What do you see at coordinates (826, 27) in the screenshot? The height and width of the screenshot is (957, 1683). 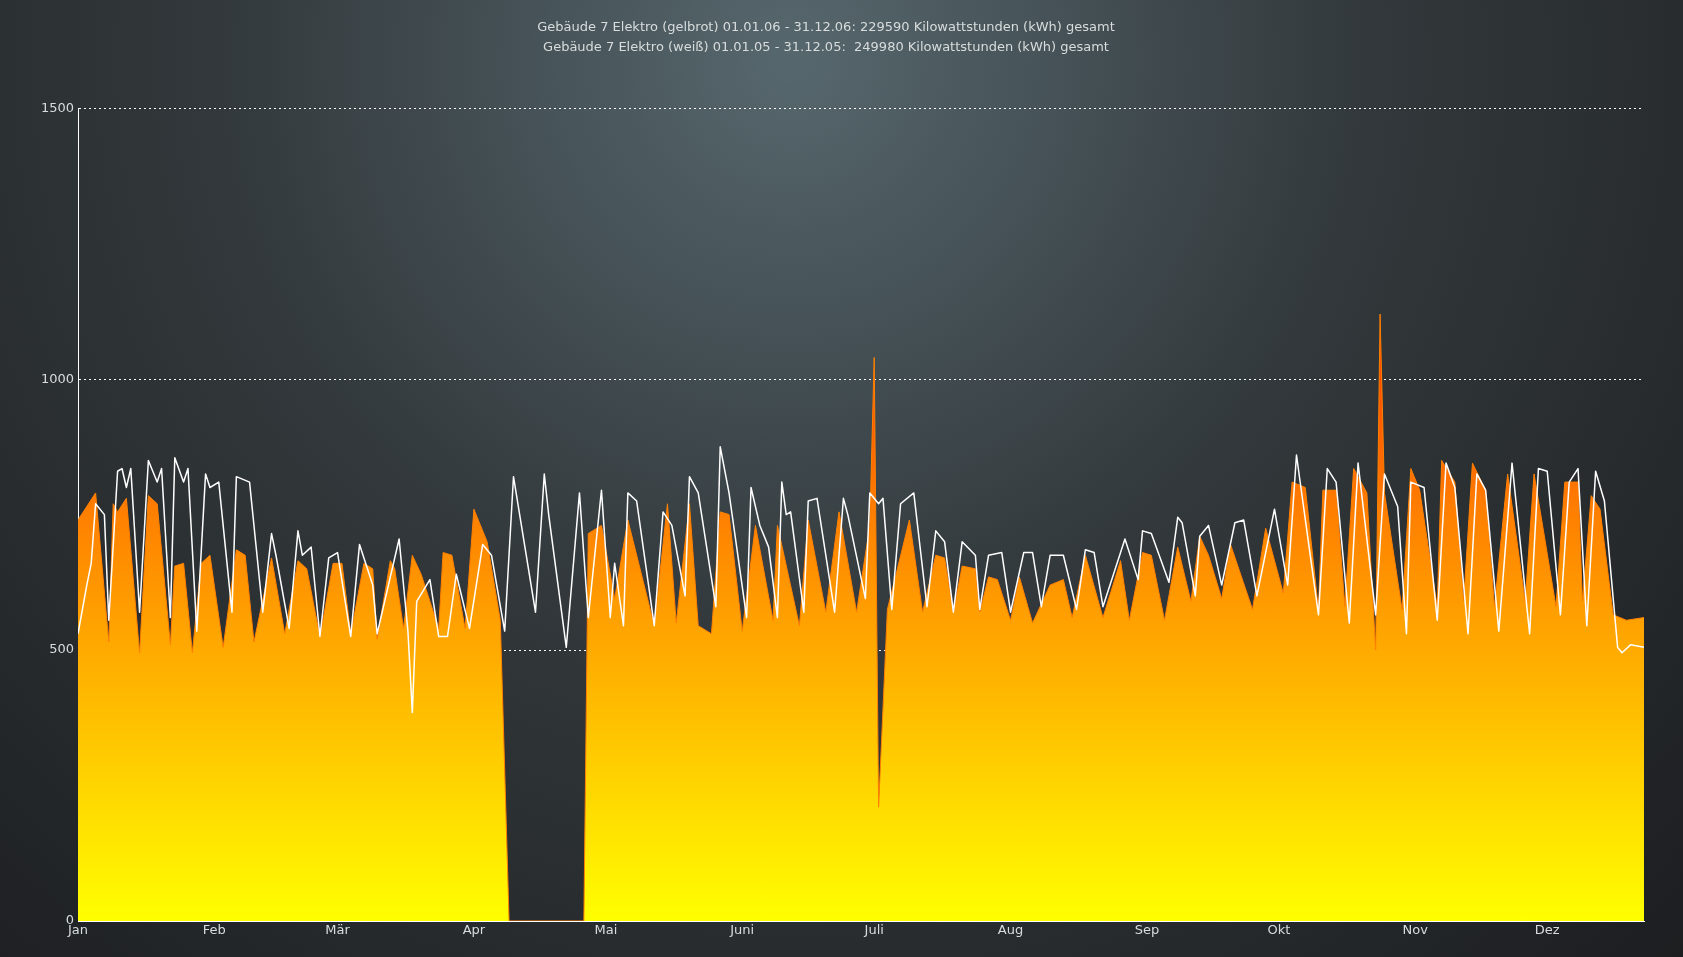 I see `chart-title: Gebäude 7 Elektro (gelbrot) 01.01.06 - 31.12.06: 229590 Kilowattstunden (kWh) gesamt` at bounding box center [826, 27].